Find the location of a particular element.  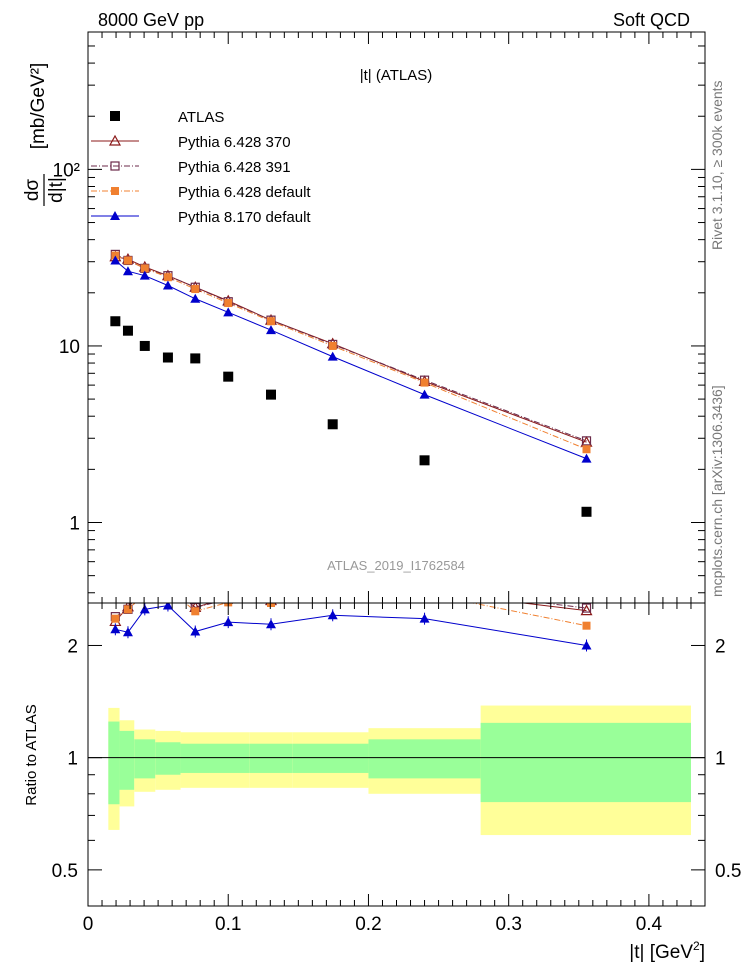

ratio-y-tick-label-right: 1 is located at coordinates (720, 759).